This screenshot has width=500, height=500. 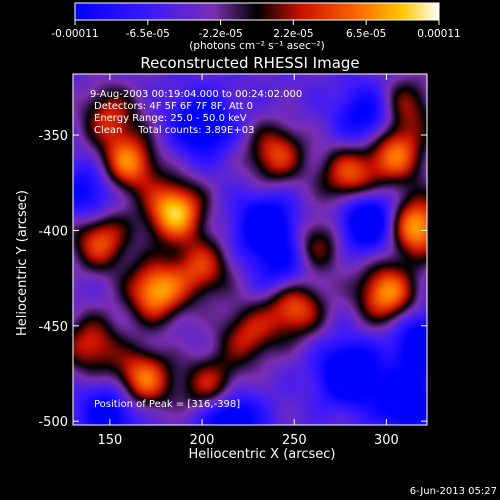 I want to click on colorbar-tick-label: -0.00011, so click(x=74, y=34).